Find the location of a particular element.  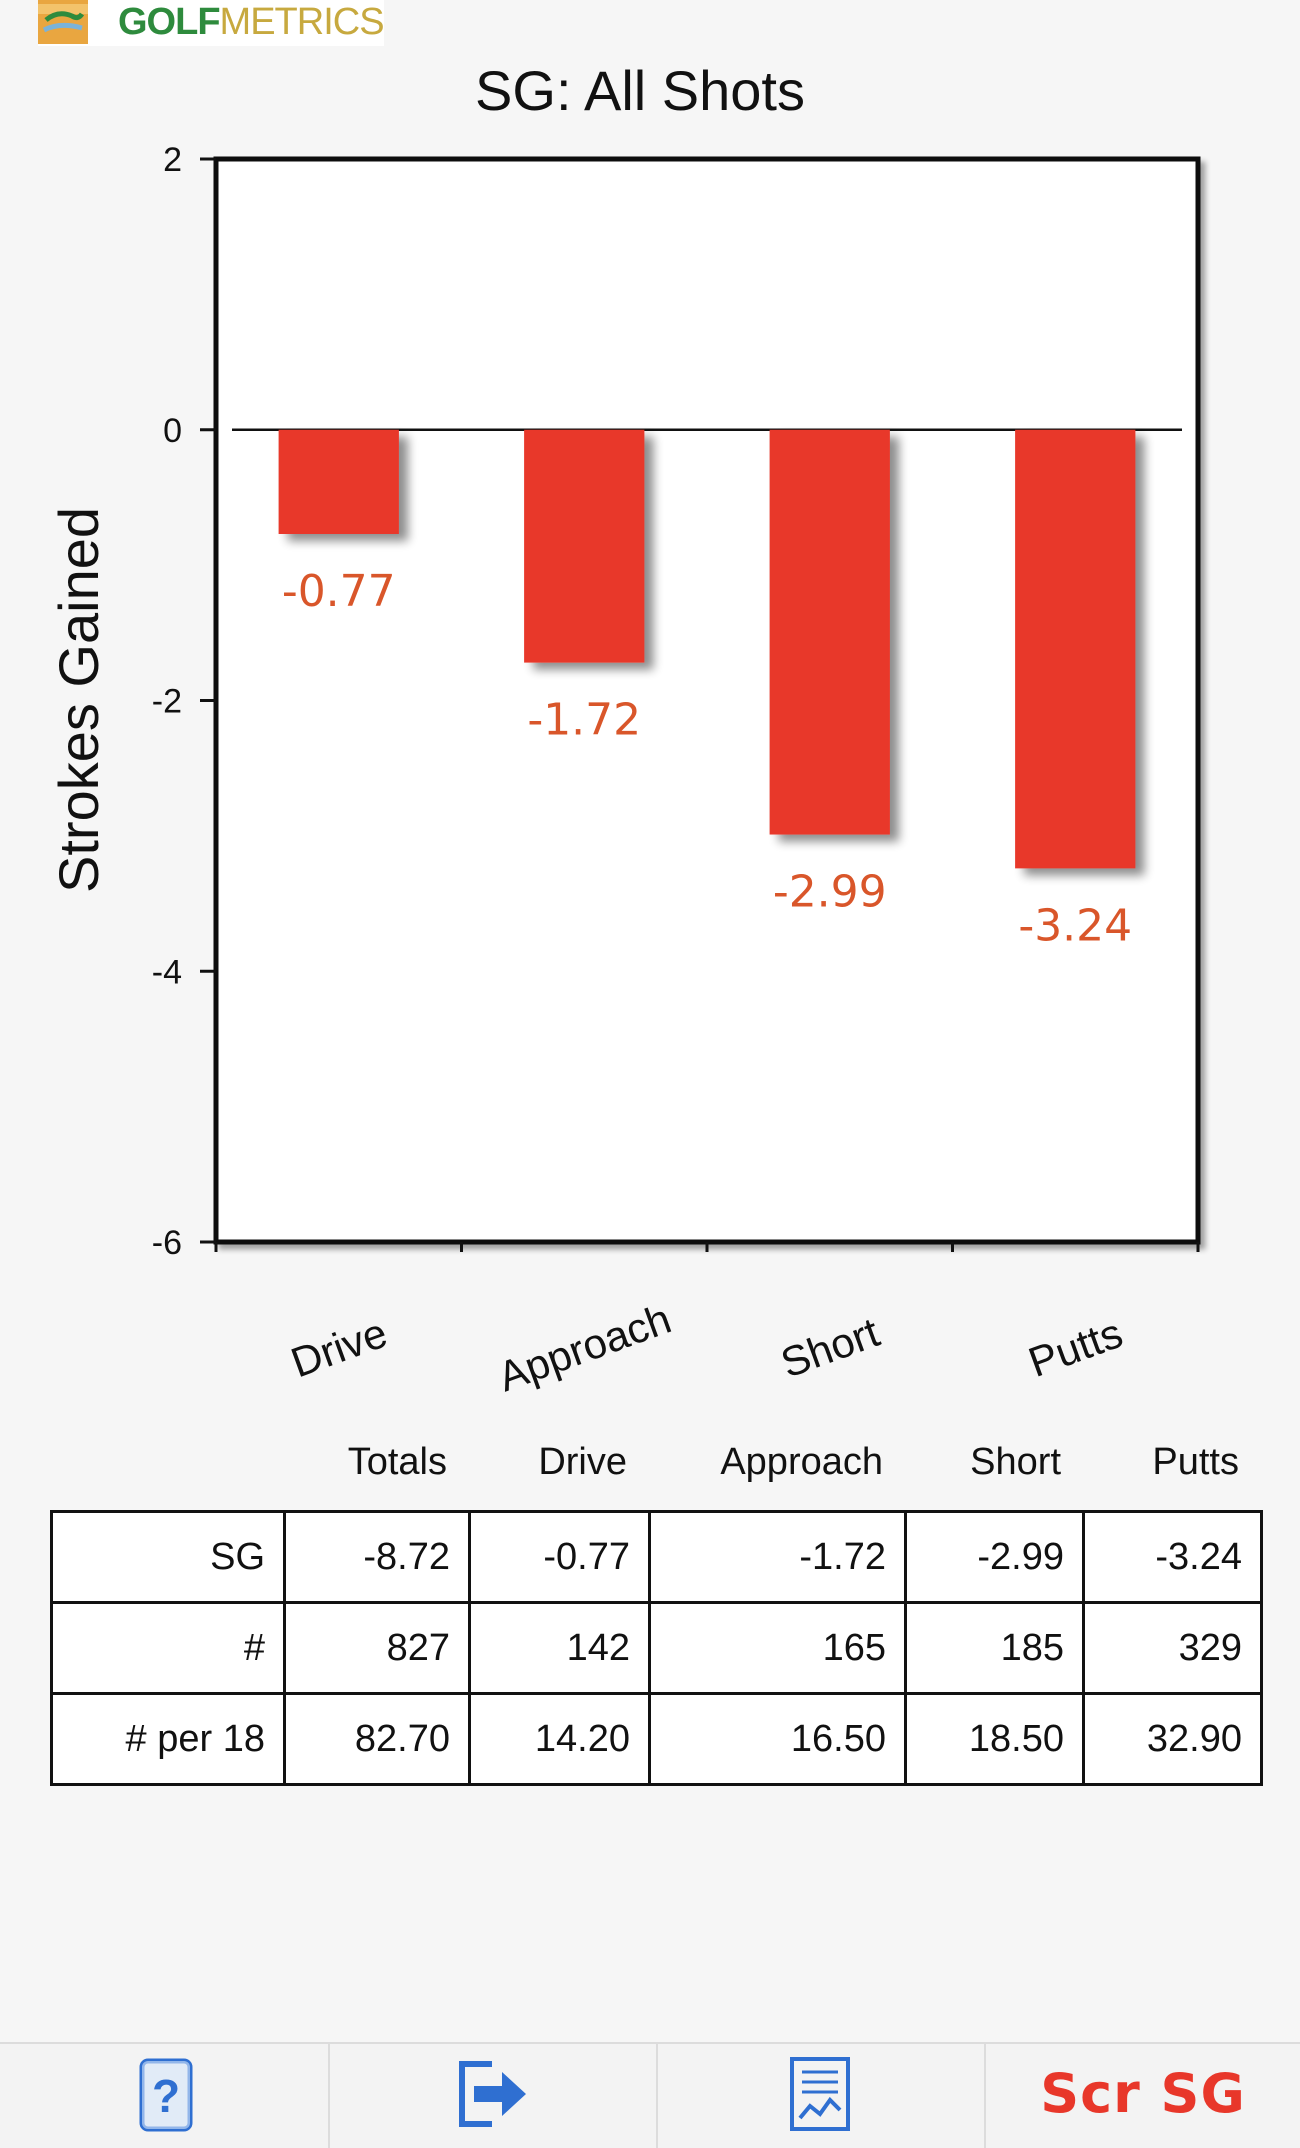

table-cell: 142 is located at coordinates (559, 1648).